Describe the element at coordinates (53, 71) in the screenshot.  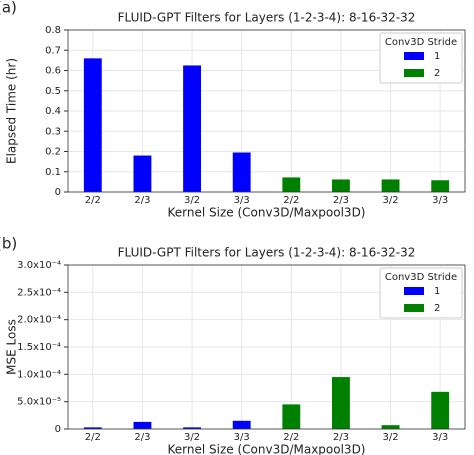
I see `y-tick-label: 0.6` at that location.